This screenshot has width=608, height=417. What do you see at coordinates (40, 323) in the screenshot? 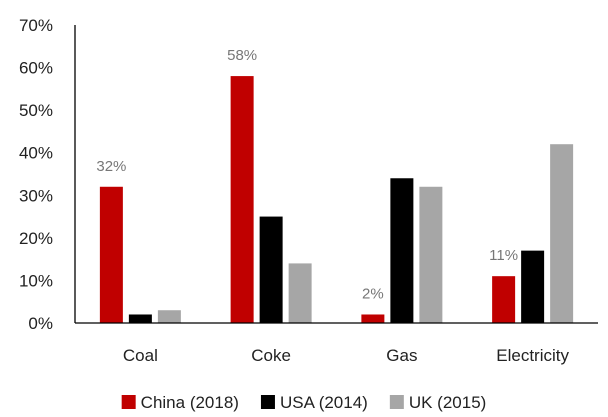
I see `y-tick-label: 0%` at bounding box center [40, 323].